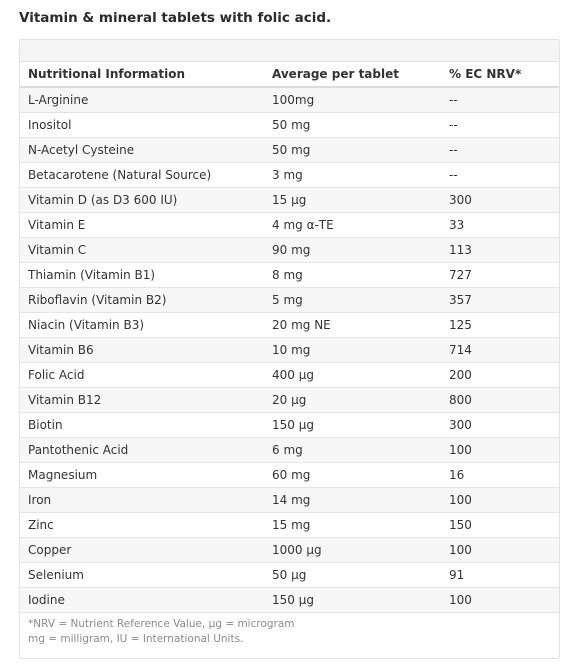 The image size is (578, 666). Describe the element at coordinates (352, 175) in the screenshot. I see `cell-average: 3 mg` at that location.